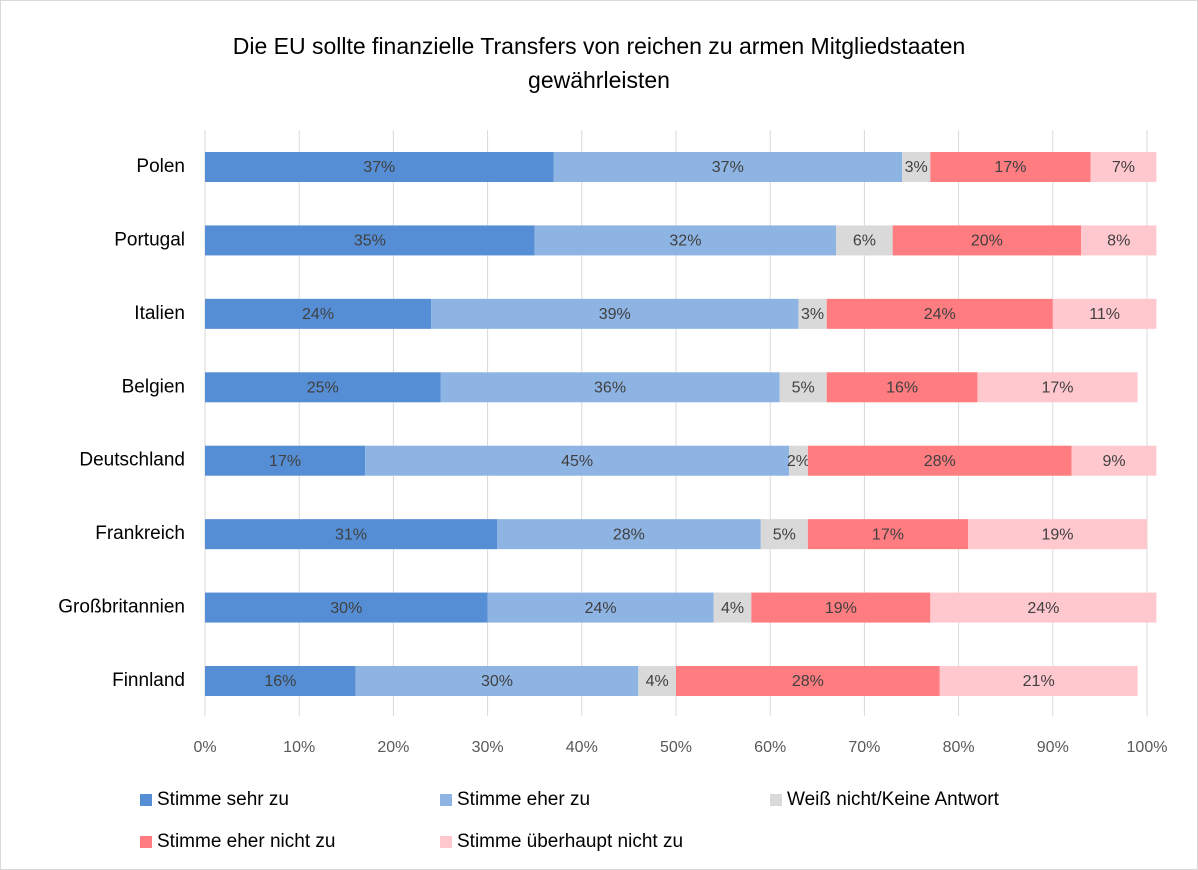 The width and height of the screenshot is (1198, 870). Describe the element at coordinates (299, 747) in the screenshot. I see `x-tick-label: 10%` at that location.